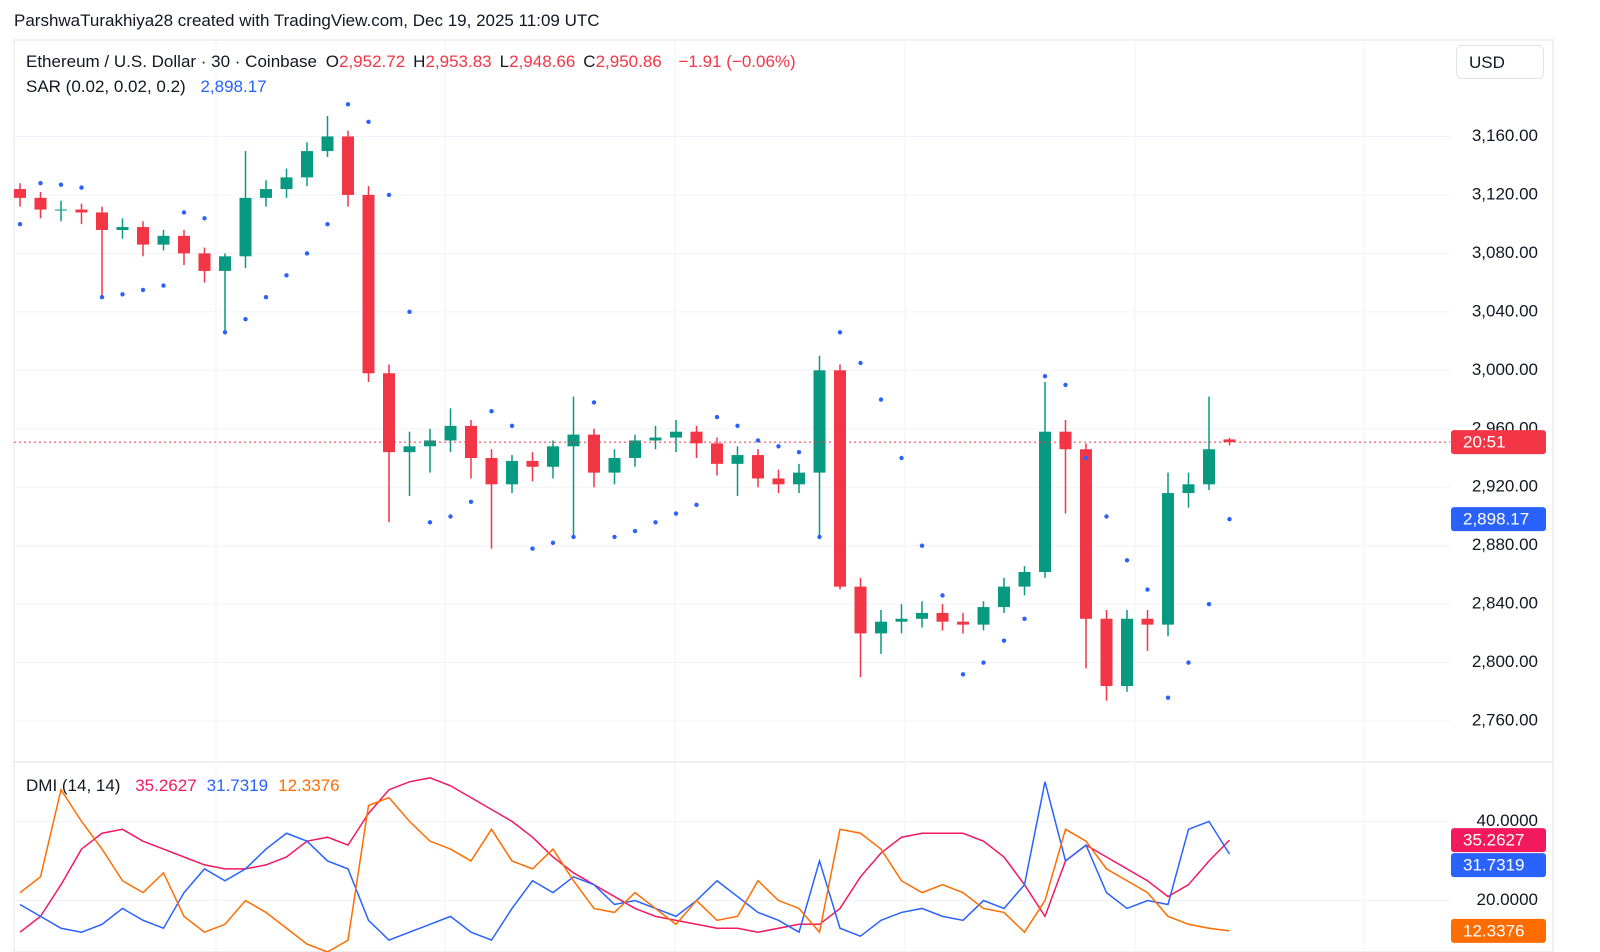  Describe the element at coordinates (1505, 193) in the screenshot. I see `y-tick-label: 3,120.00` at that location.